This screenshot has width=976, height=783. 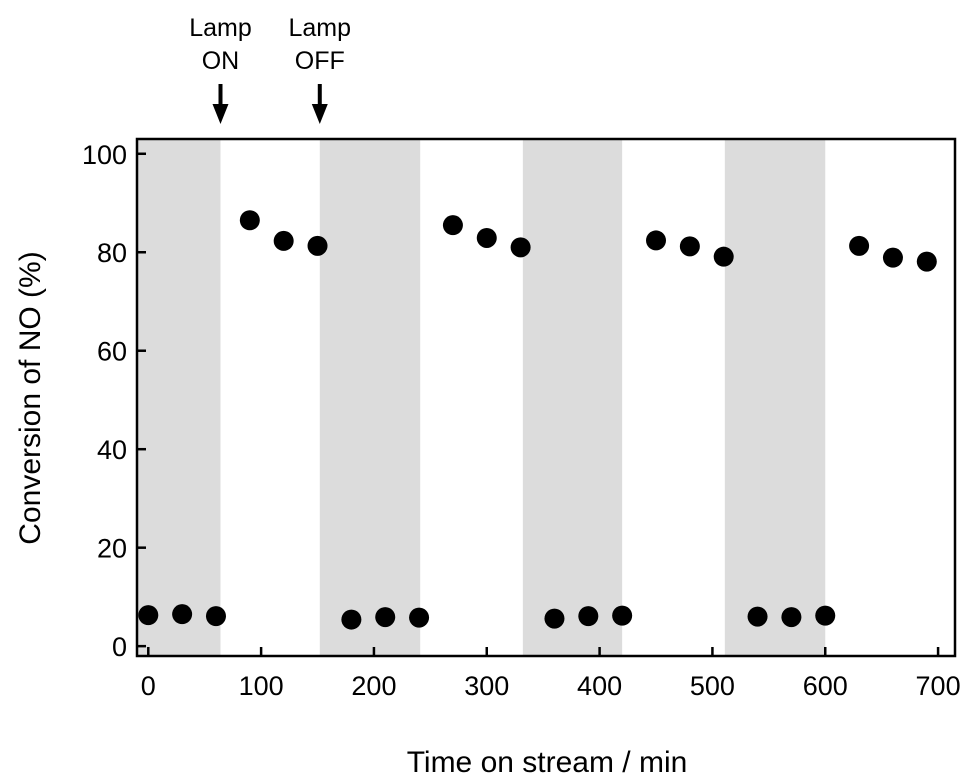 What do you see at coordinates (599, 686) in the screenshot?
I see `x-tick-label-400: 400` at bounding box center [599, 686].